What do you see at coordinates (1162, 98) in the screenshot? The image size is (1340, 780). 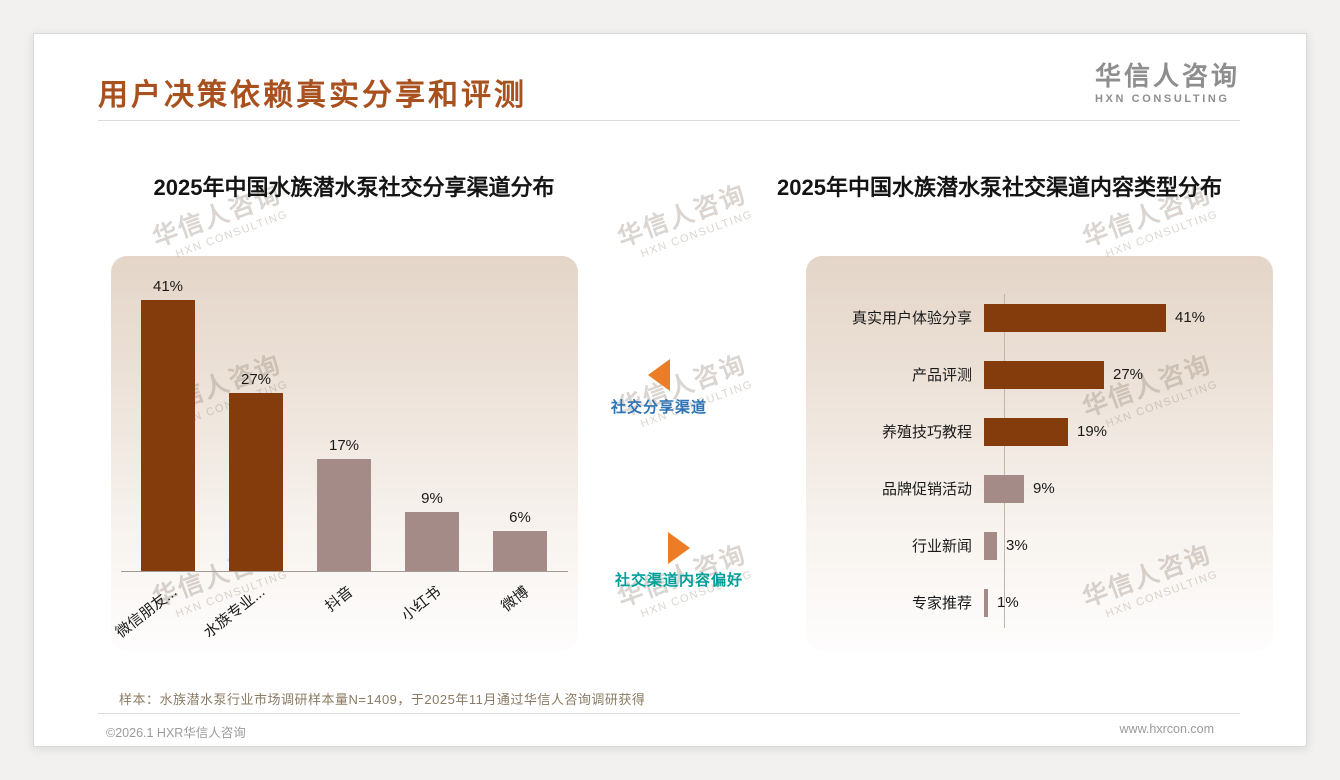 I see `logo-subtext: HXN CONSULTING` at bounding box center [1162, 98].